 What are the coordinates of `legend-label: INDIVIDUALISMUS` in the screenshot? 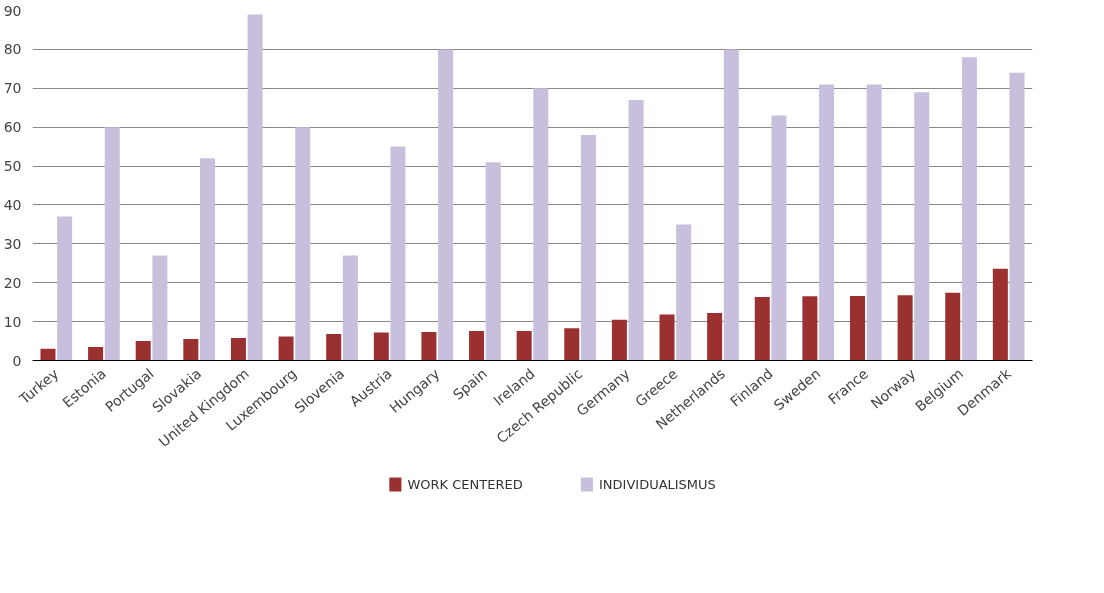 It's located at (657, 484).